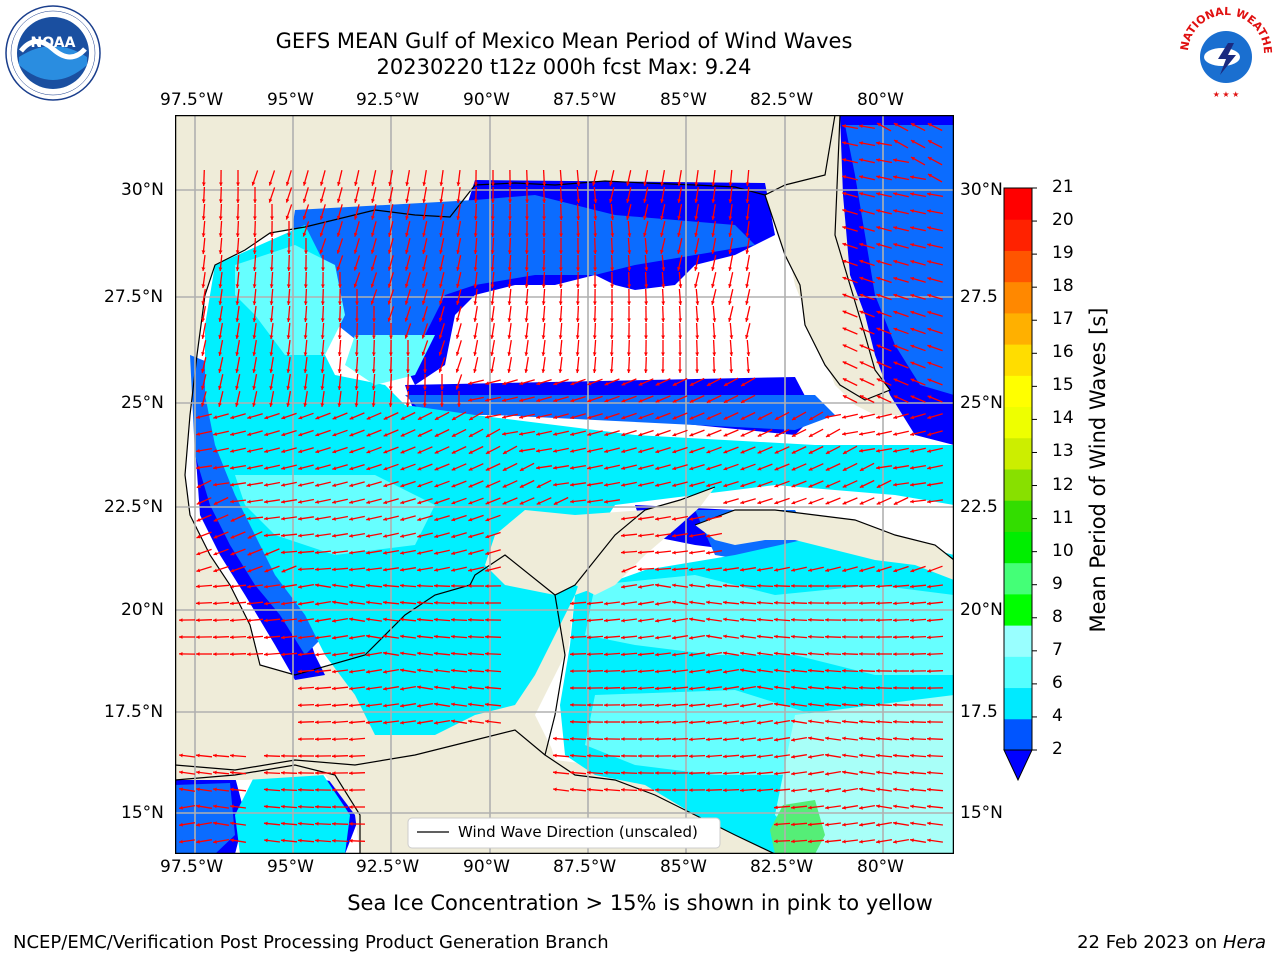 The width and height of the screenshot is (1280, 960). I want to click on colorbar-tick-label: 15, so click(1063, 385).